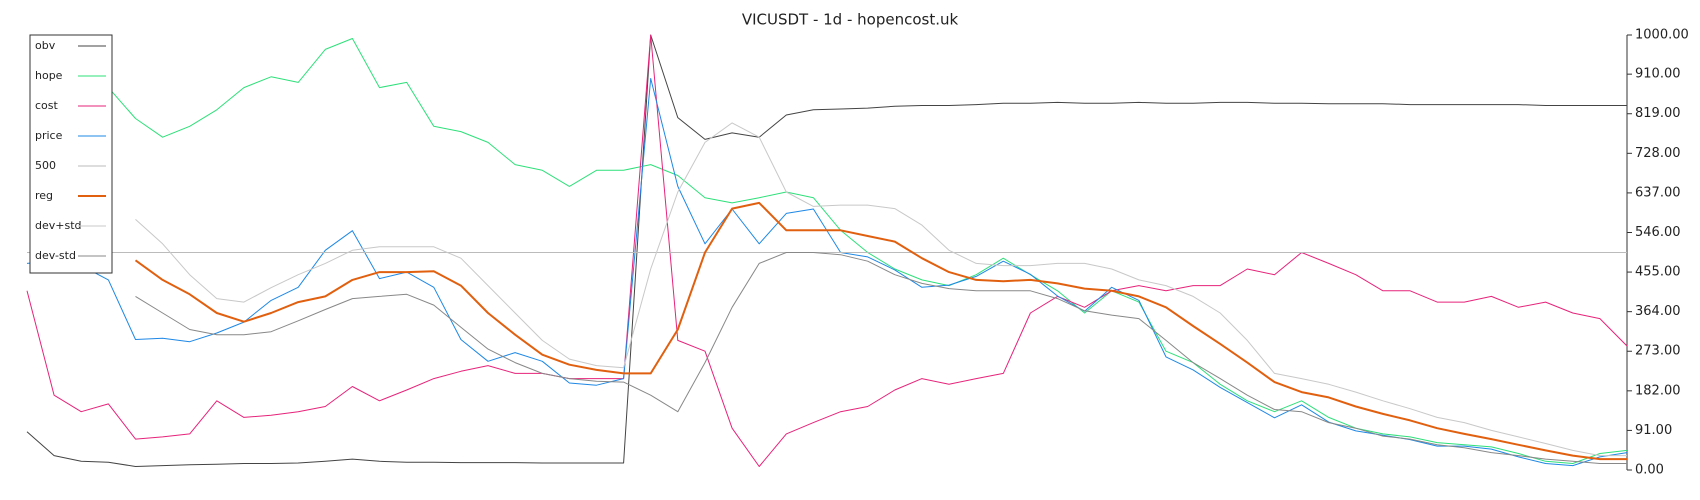  I want to click on legend-box, so click(71, 154).